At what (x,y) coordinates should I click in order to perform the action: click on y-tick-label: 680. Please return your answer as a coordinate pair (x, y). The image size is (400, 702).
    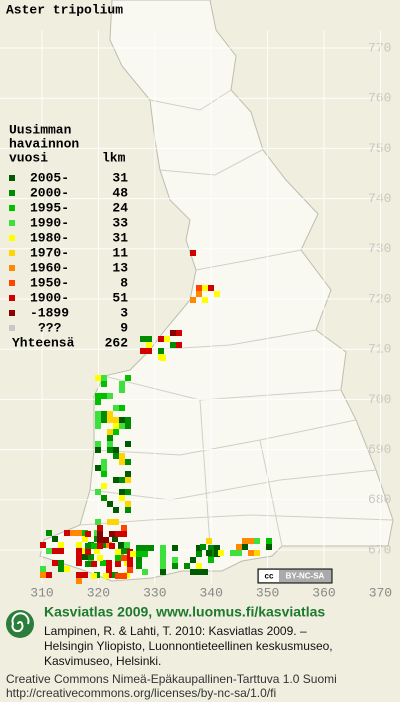
    Looking at the image, I should click on (379, 499).